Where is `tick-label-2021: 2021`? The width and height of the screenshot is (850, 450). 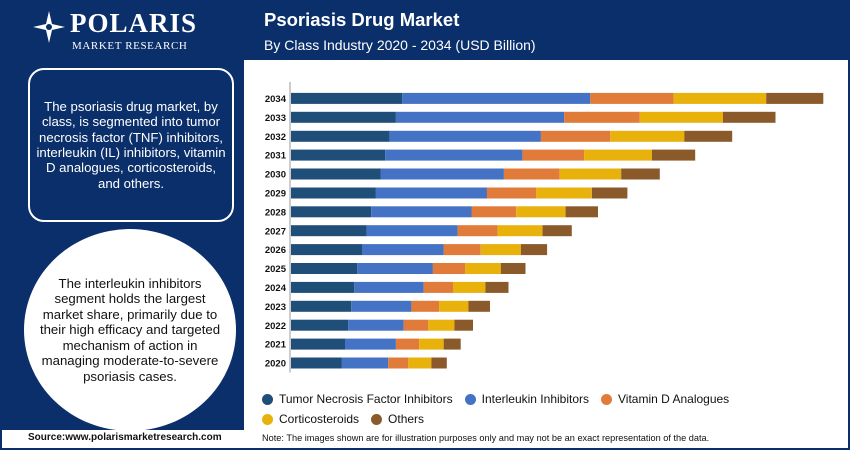 tick-label-2021: 2021 is located at coordinates (276, 345).